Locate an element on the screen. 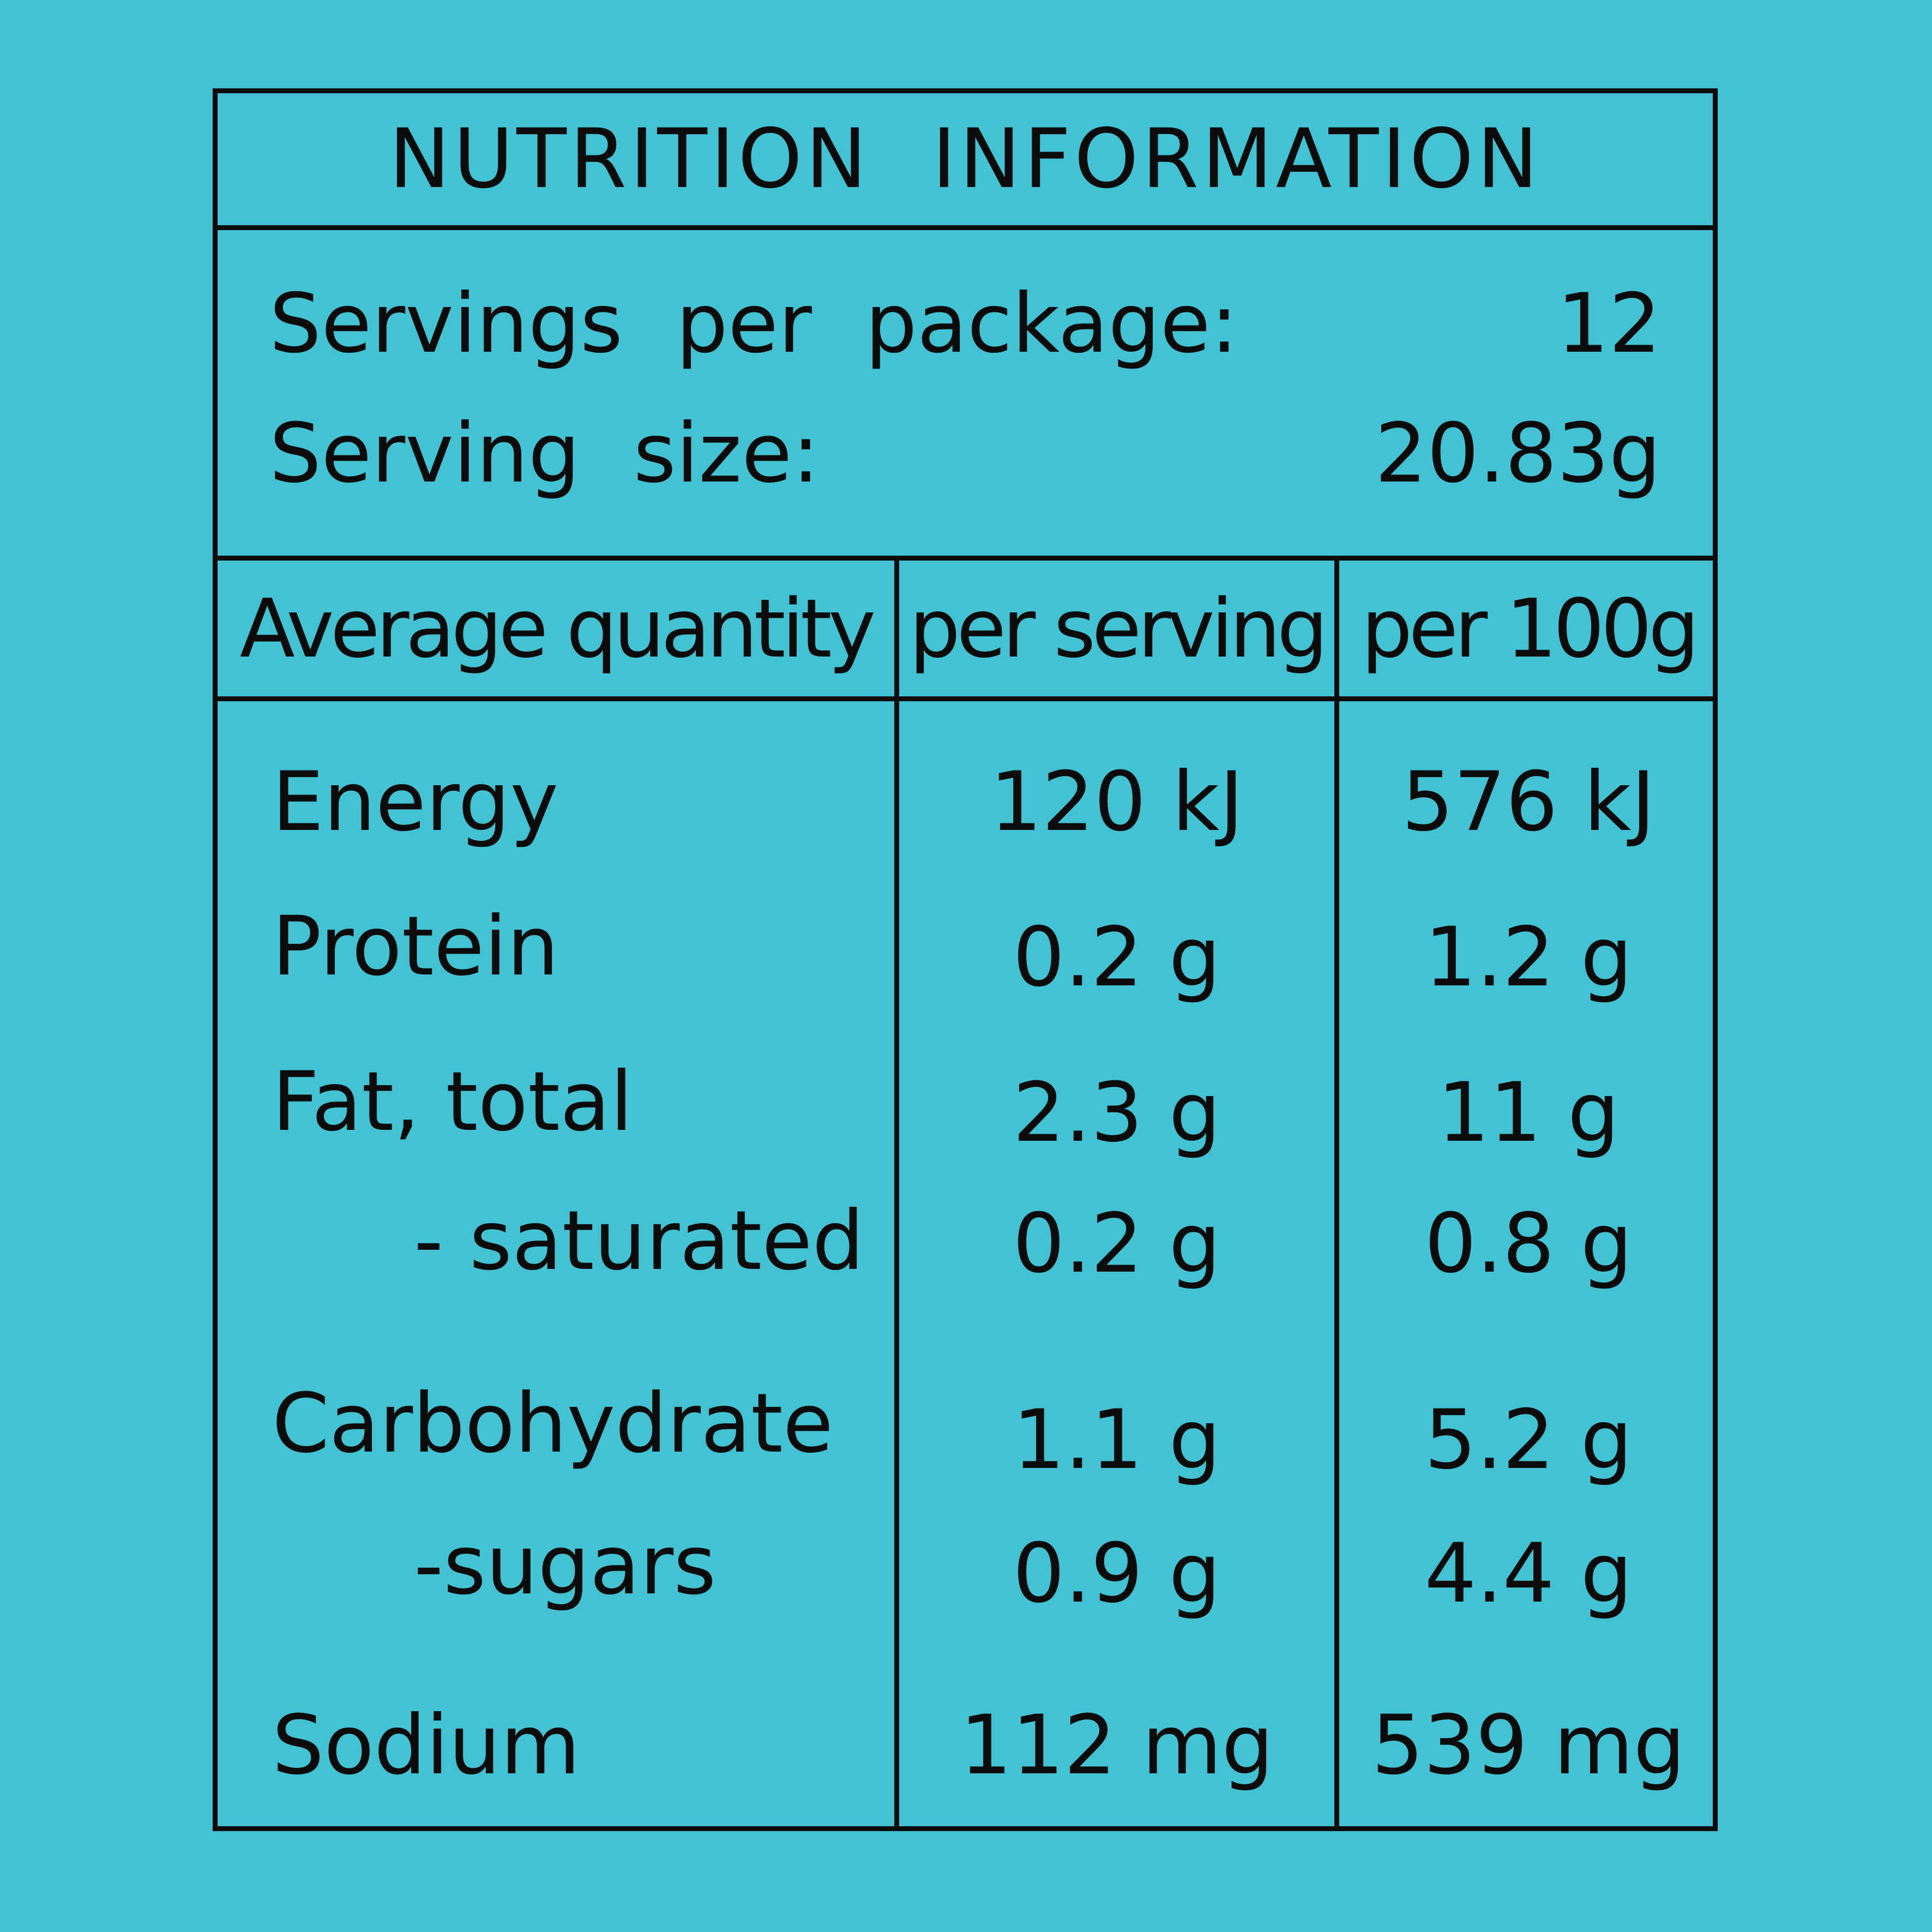 Image resolution: width=1932 pixels, height=1932 pixels. table-row: - saturated 0.2 g 0.8 g is located at coordinates (965, 1242).